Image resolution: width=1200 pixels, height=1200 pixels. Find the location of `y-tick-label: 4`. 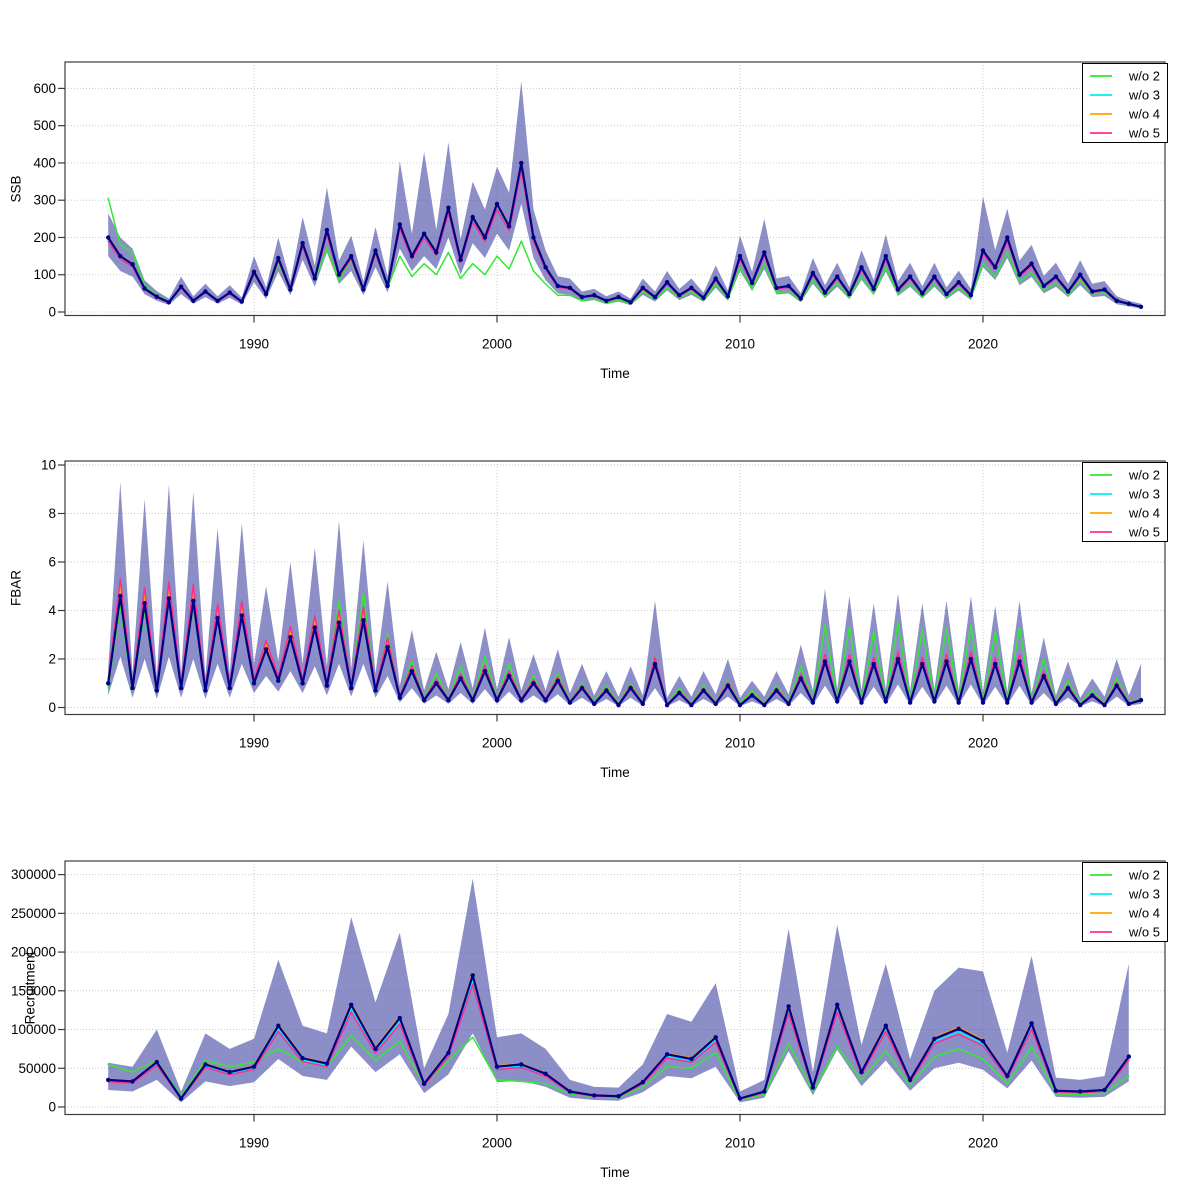

y-tick-label: 4 is located at coordinates (52, 610).